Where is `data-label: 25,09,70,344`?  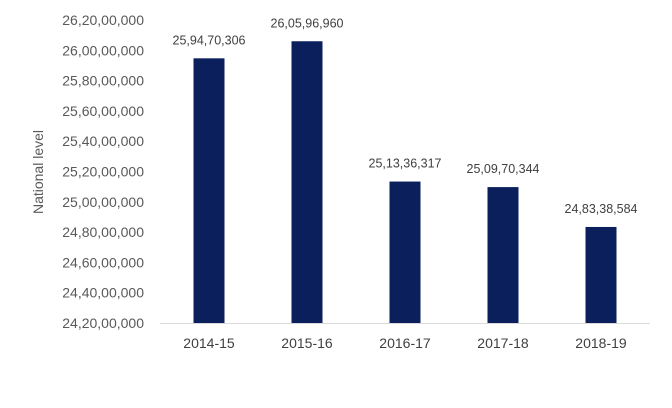
data-label: 25,09,70,344 is located at coordinates (503, 169).